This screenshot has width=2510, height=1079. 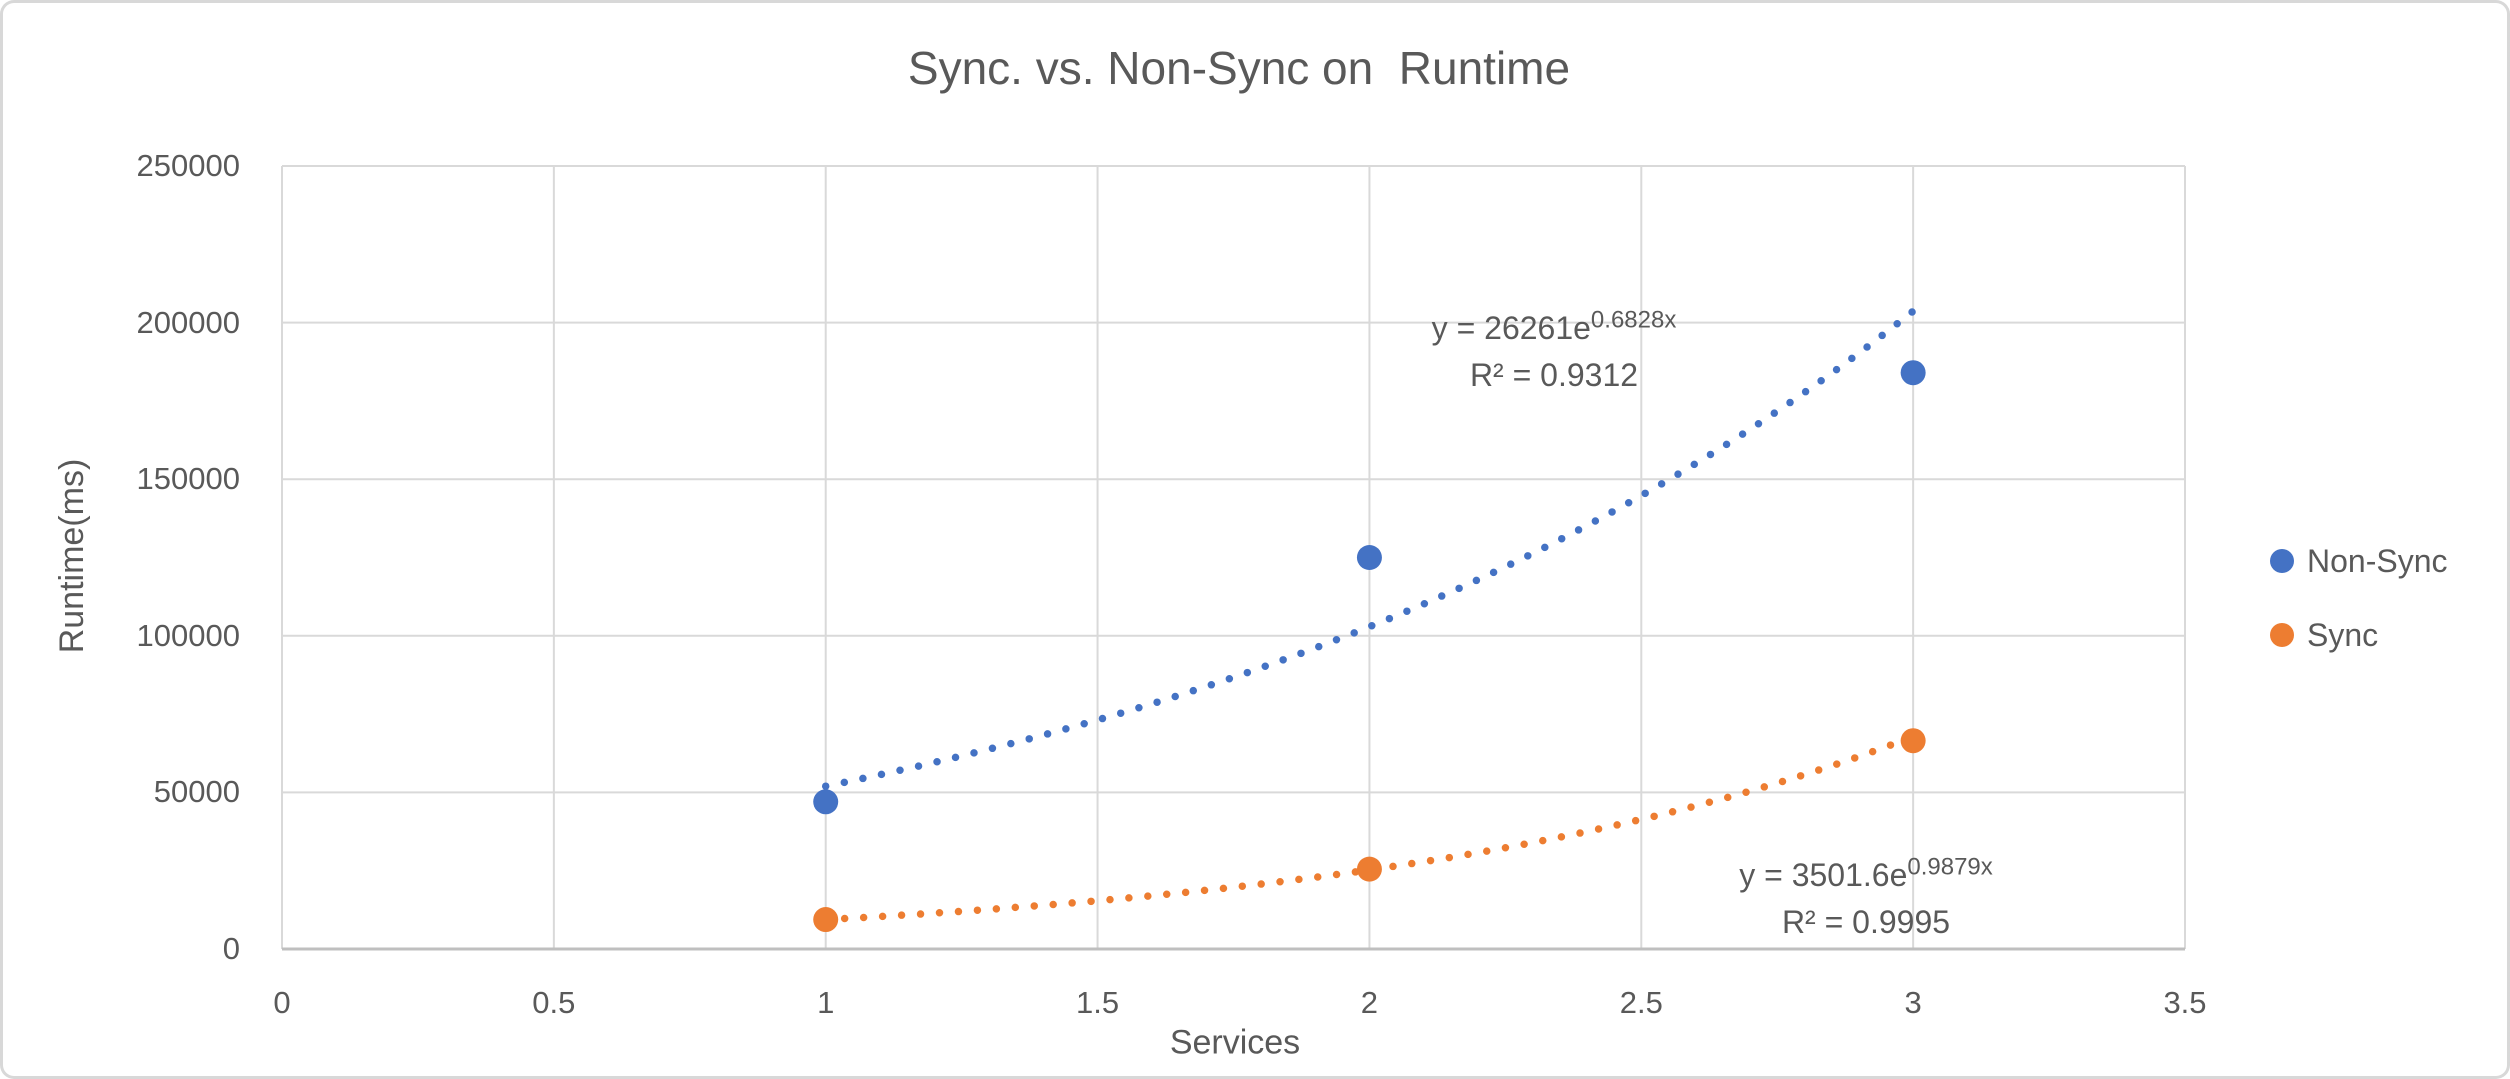 I want to click on x-tick-label: 3.5, so click(x=2185, y=1002).